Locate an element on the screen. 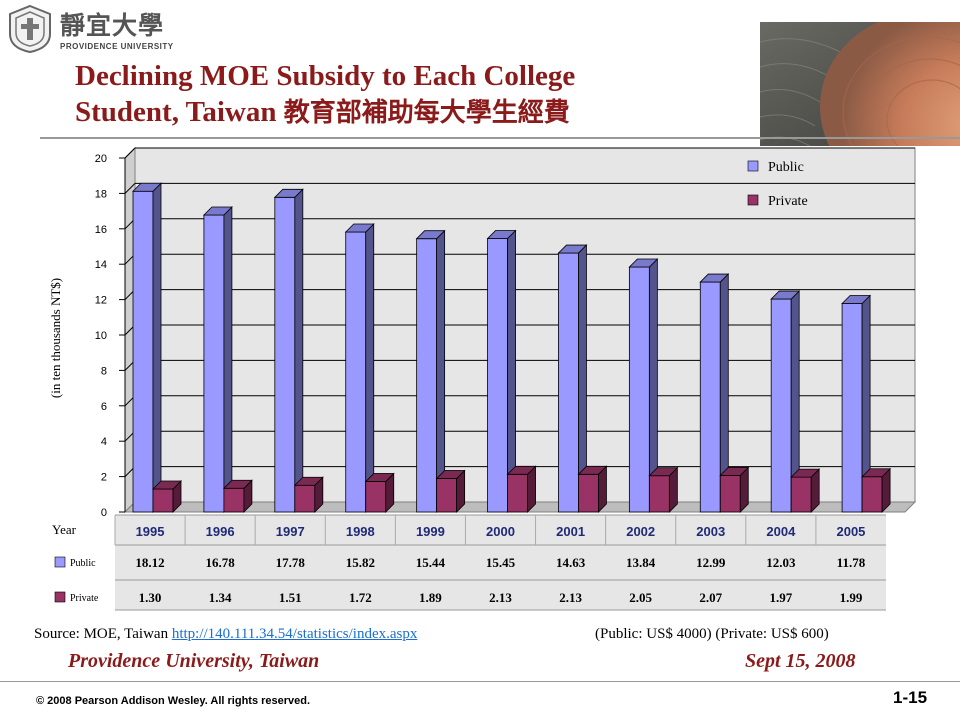 The width and height of the screenshot is (960, 720). data-label-public: 11.78 is located at coordinates (851, 562).